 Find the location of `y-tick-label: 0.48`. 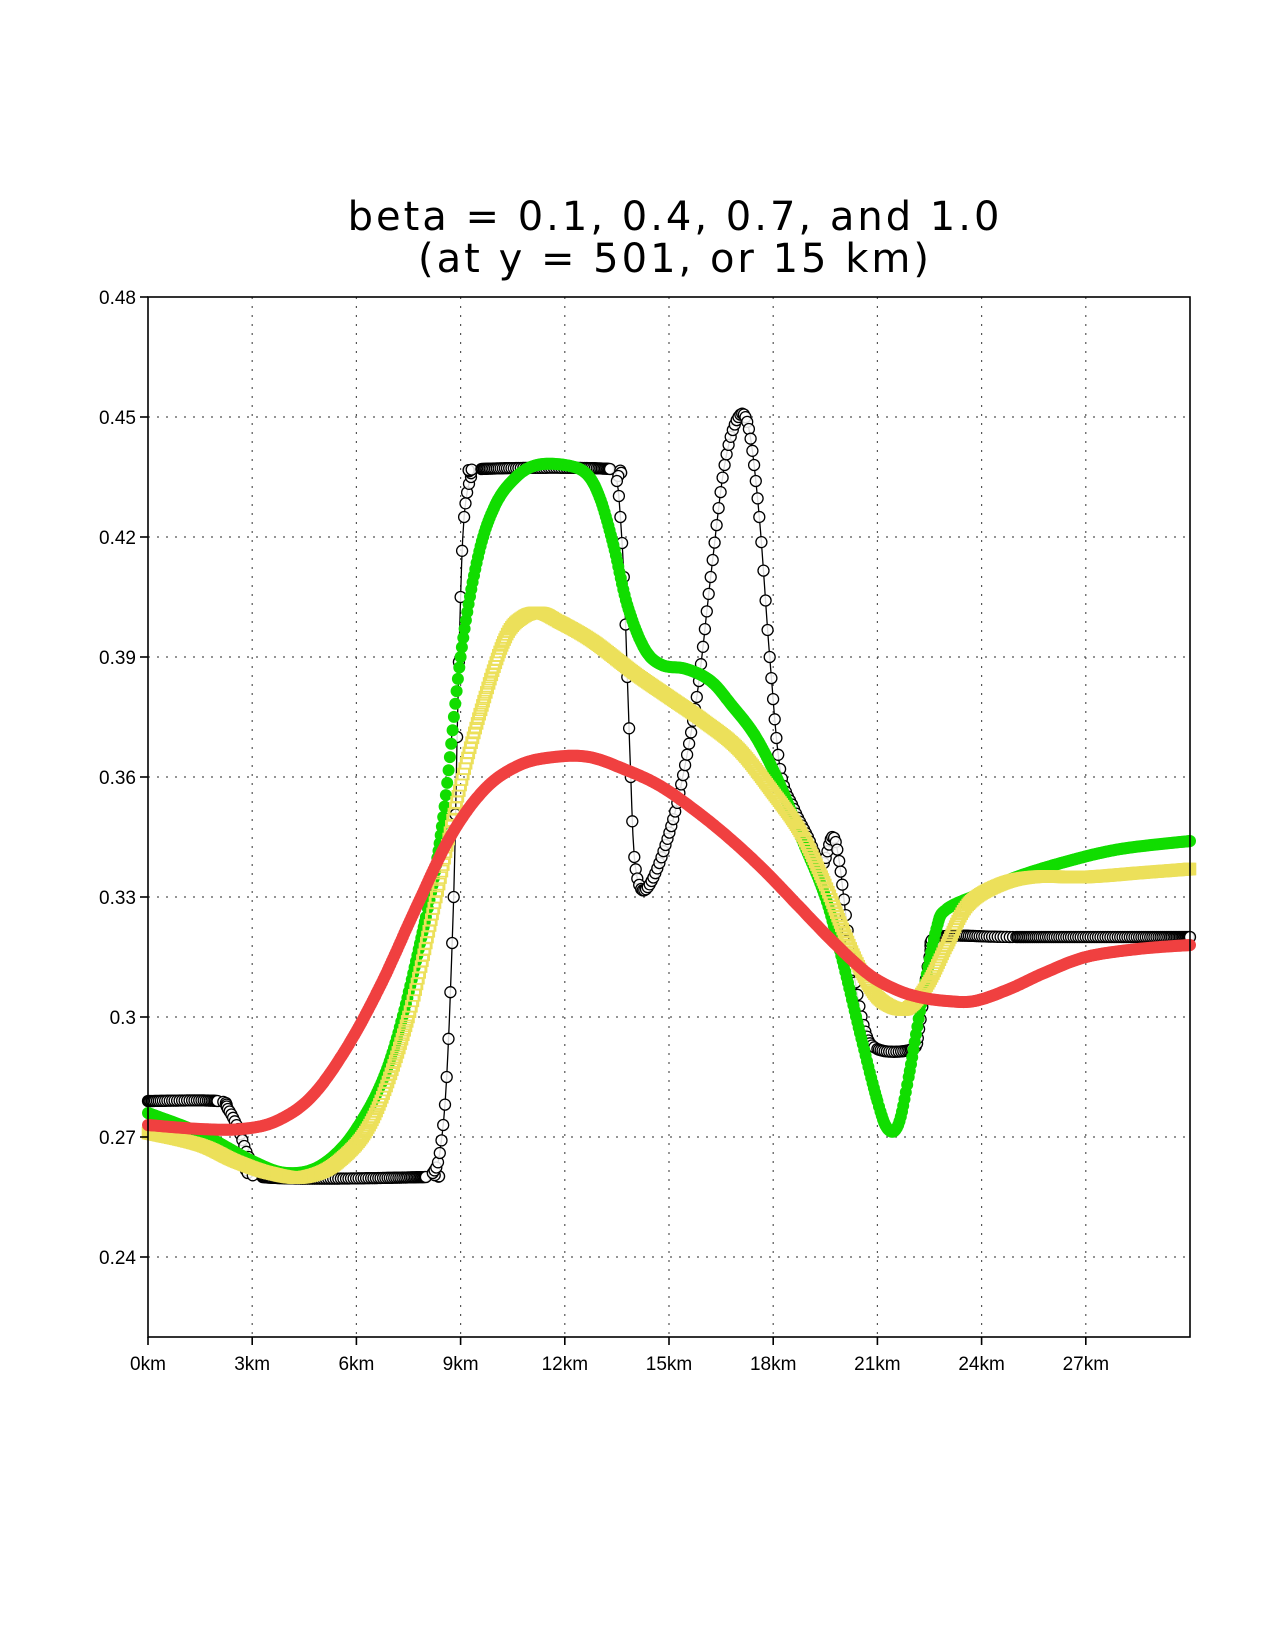

y-tick-label: 0.48 is located at coordinates (117, 298).